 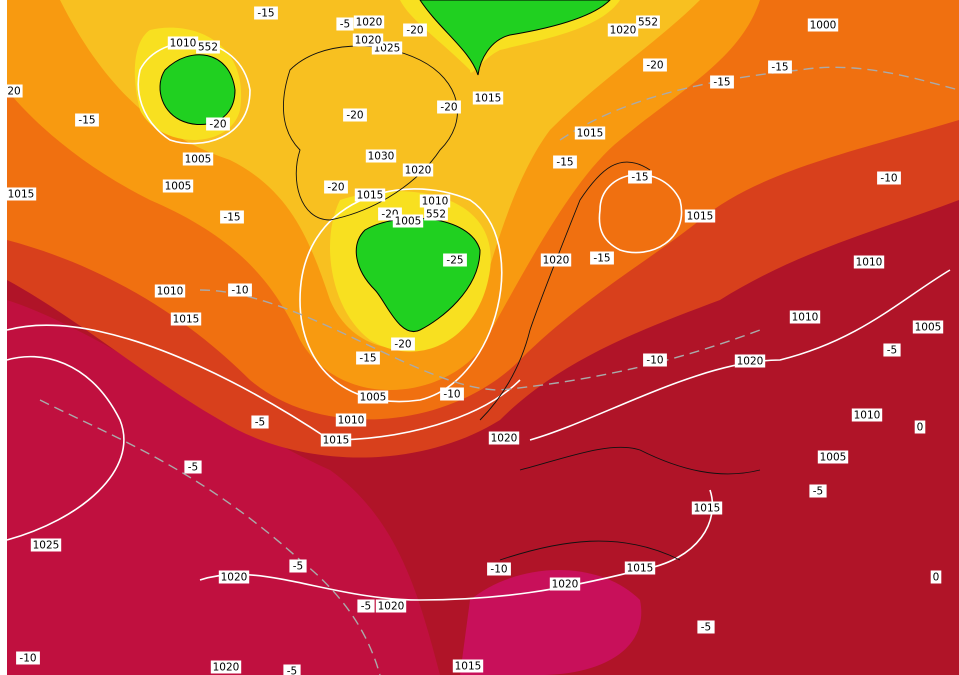 I want to click on isotherm, so click(x=480, y=340).